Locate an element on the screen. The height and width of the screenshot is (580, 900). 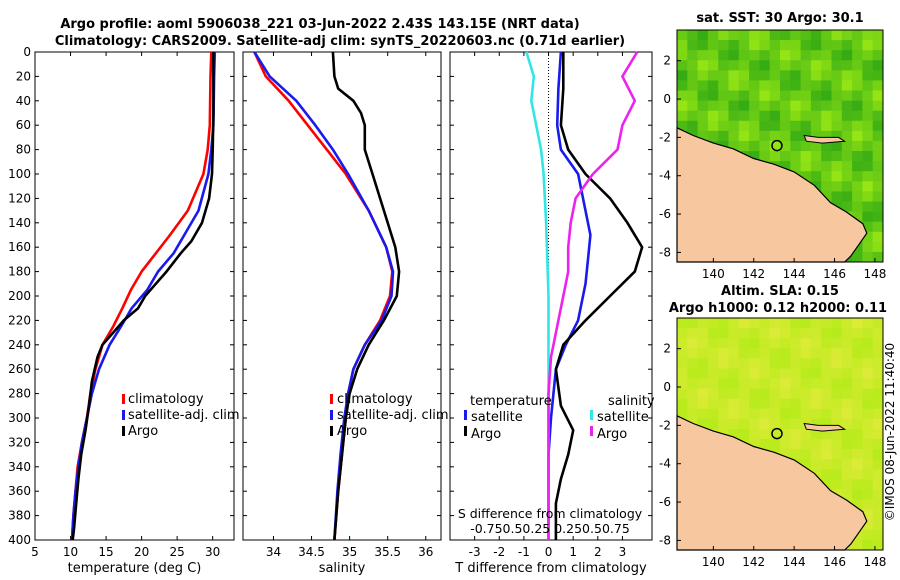
sla-xtick-label: 146 is located at coordinates (834, 562).